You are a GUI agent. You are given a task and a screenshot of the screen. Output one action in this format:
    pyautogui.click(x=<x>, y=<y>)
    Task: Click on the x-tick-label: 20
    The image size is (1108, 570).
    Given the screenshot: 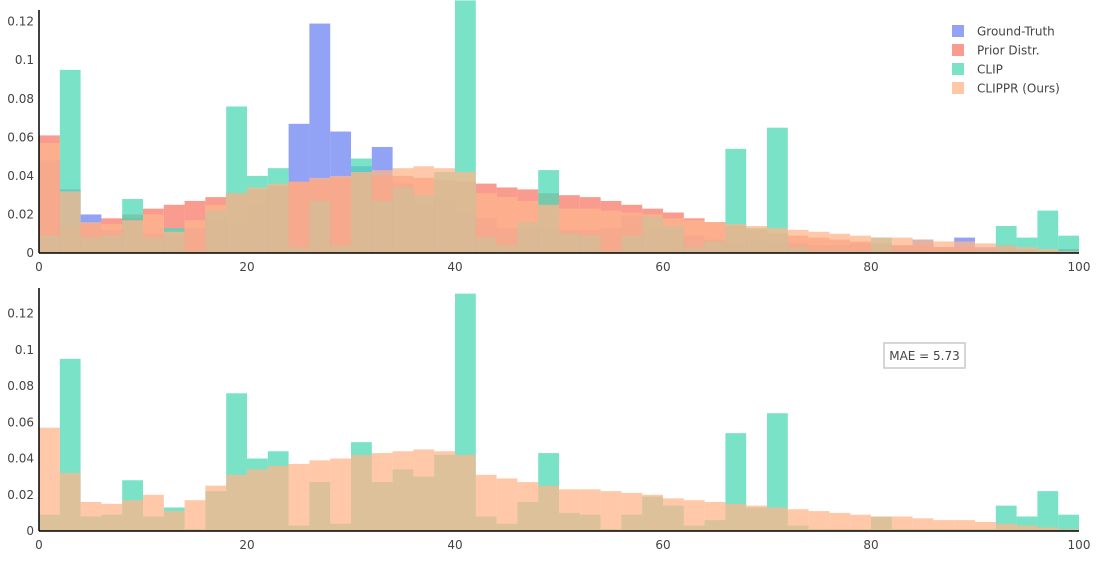 What is the action you would take?
    pyautogui.click(x=246, y=267)
    